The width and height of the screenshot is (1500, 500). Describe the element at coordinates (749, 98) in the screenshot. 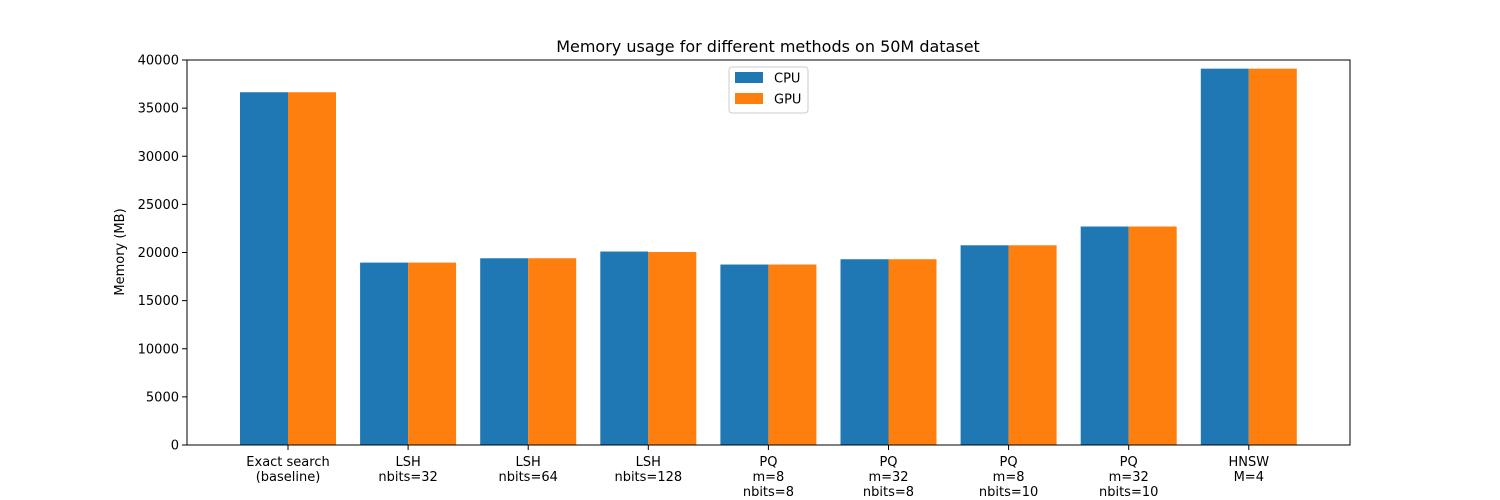

I see `legend-swatch-gpu` at that location.